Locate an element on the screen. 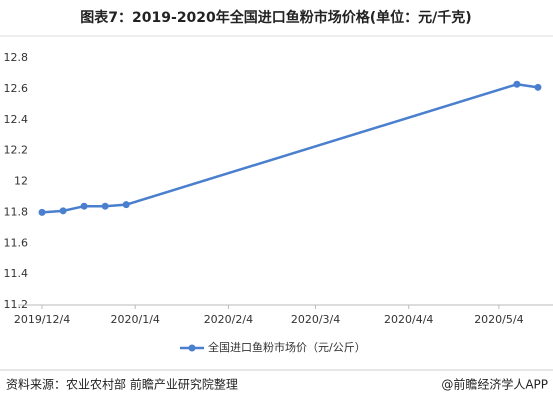 The image size is (553, 405). x-tick-label: 2020/5/4 is located at coordinates (498, 319).